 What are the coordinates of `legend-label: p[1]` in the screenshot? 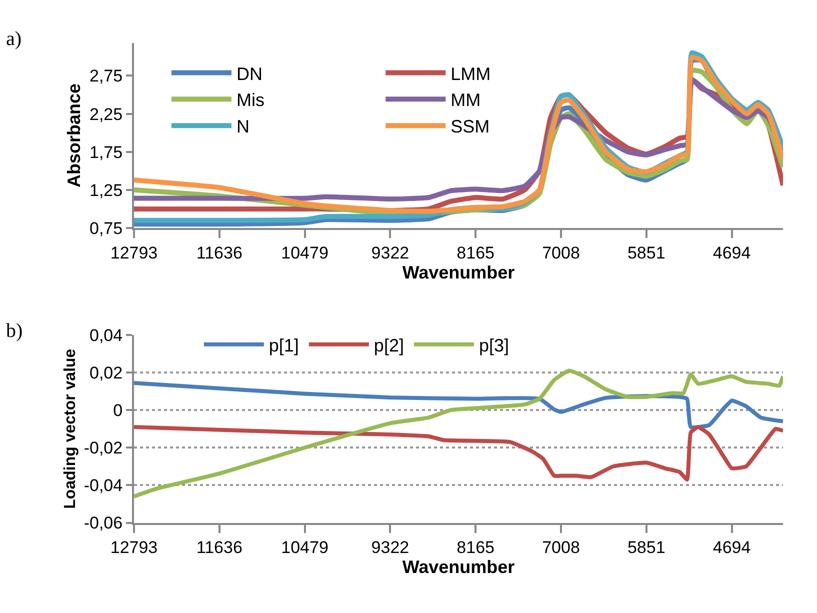 It's located at (283, 345).